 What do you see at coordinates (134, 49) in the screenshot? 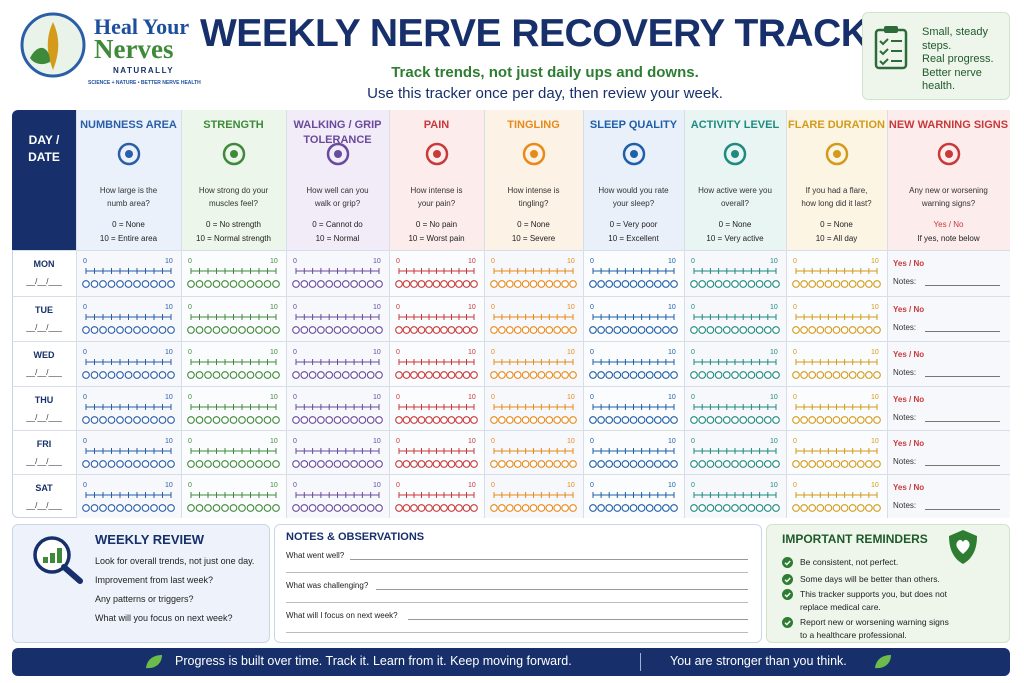
I see `logo-line2: Nerves` at bounding box center [134, 49].